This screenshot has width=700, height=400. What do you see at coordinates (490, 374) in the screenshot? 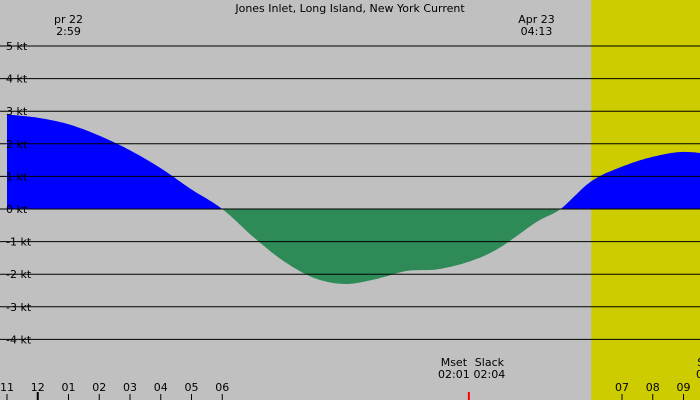
I see `bottom-event-time: 02:04` at bounding box center [490, 374].